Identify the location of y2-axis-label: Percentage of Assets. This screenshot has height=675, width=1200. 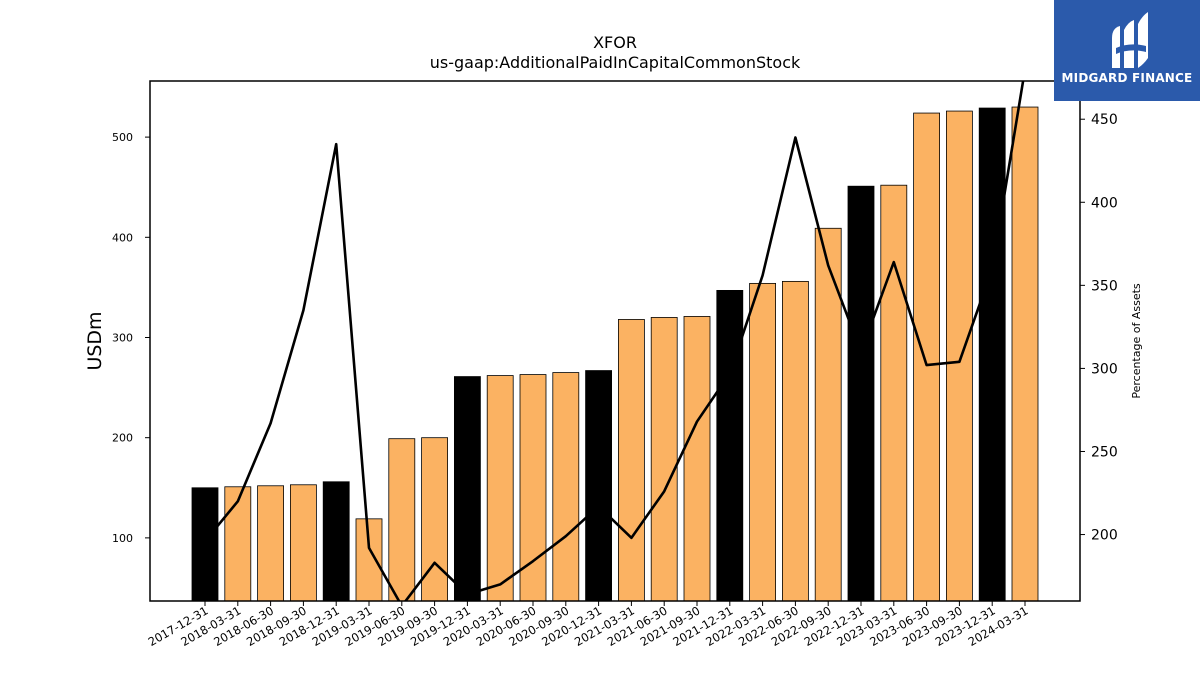
(1136, 341).